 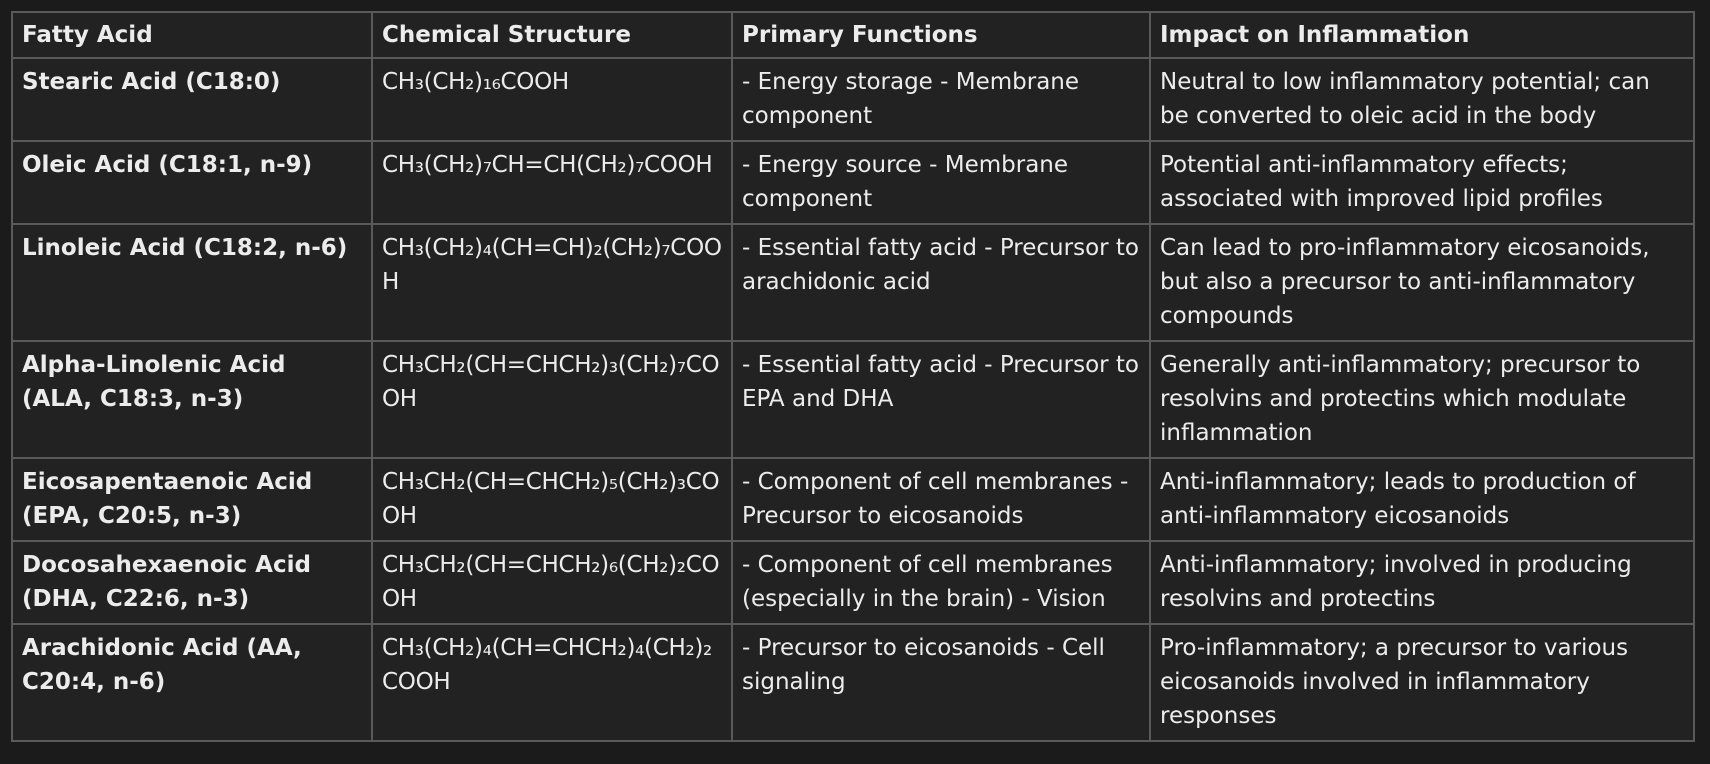 I want to click on header-chemical-structure: Chemical Structure, so click(x=552, y=35).